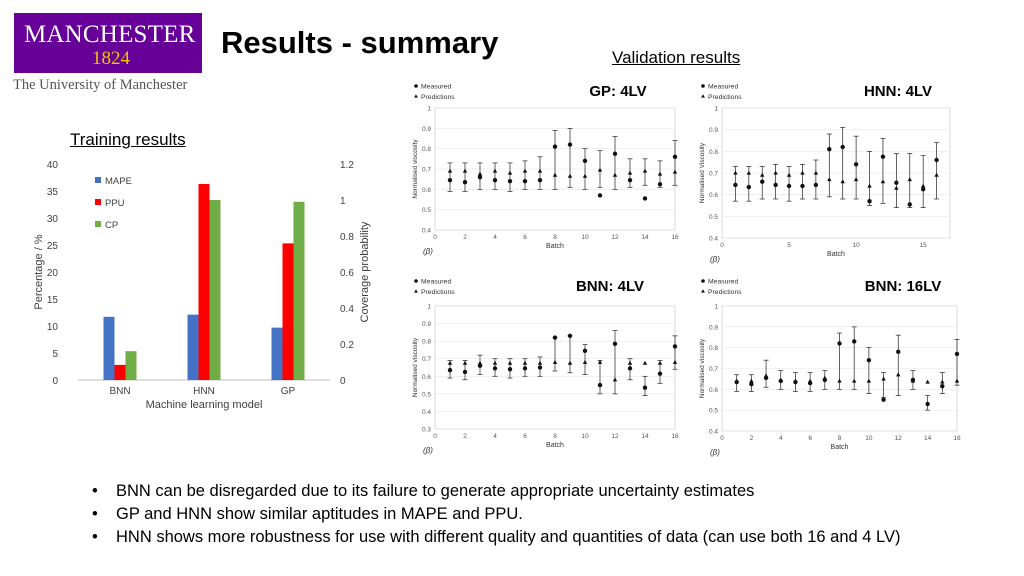 The width and height of the screenshot is (1024, 576). What do you see at coordinates (98, 180) in the screenshot?
I see `legend-swatch-mape` at bounding box center [98, 180].